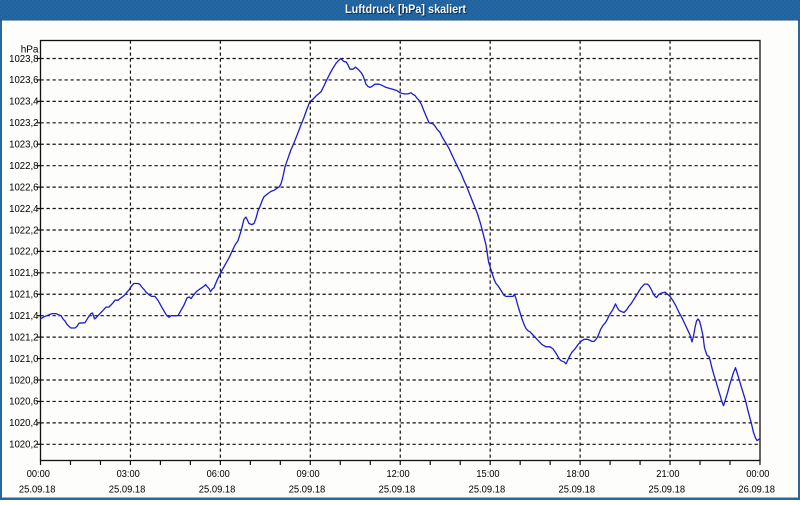 This screenshot has height=505, width=800. What do you see at coordinates (24, 230) in the screenshot?
I see `svg-text: 1022,2` at bounding box center [24, 230].